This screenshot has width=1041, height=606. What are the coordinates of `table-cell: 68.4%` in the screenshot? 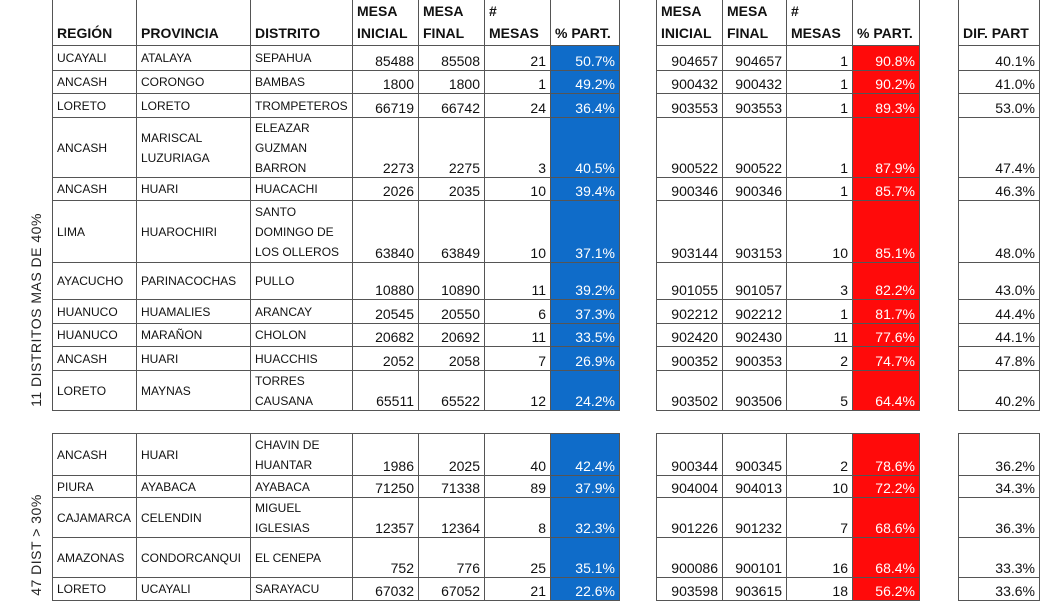 It's located at (886, 557).